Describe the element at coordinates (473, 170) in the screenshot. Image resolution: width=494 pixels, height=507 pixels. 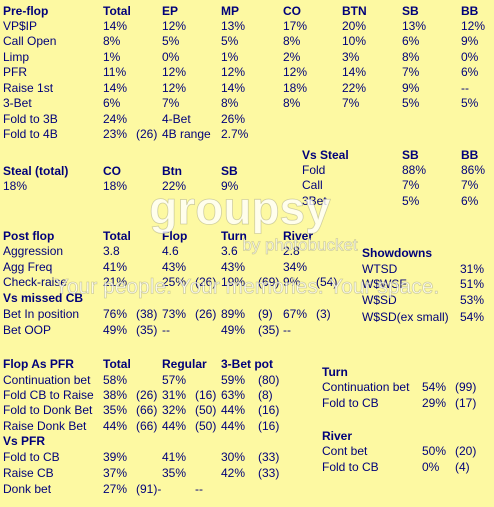
I see `stat-cell: 86%` at that location.